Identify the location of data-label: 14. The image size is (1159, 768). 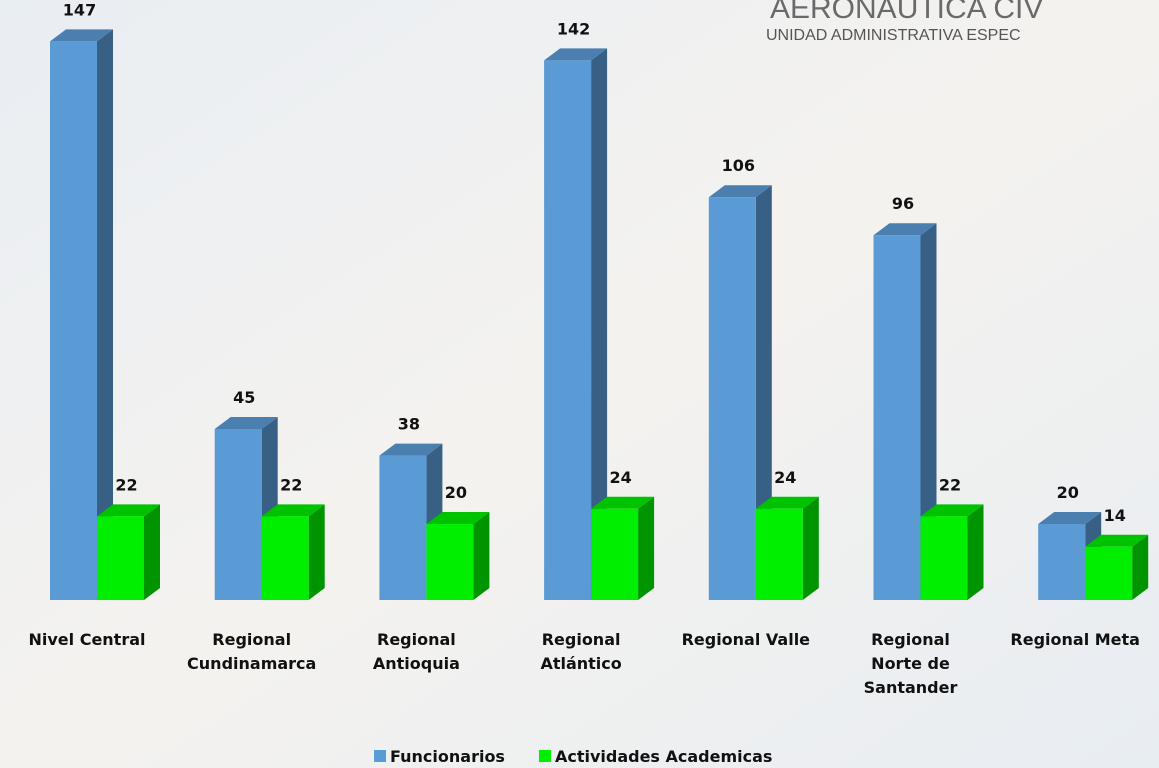
(1115, 515).